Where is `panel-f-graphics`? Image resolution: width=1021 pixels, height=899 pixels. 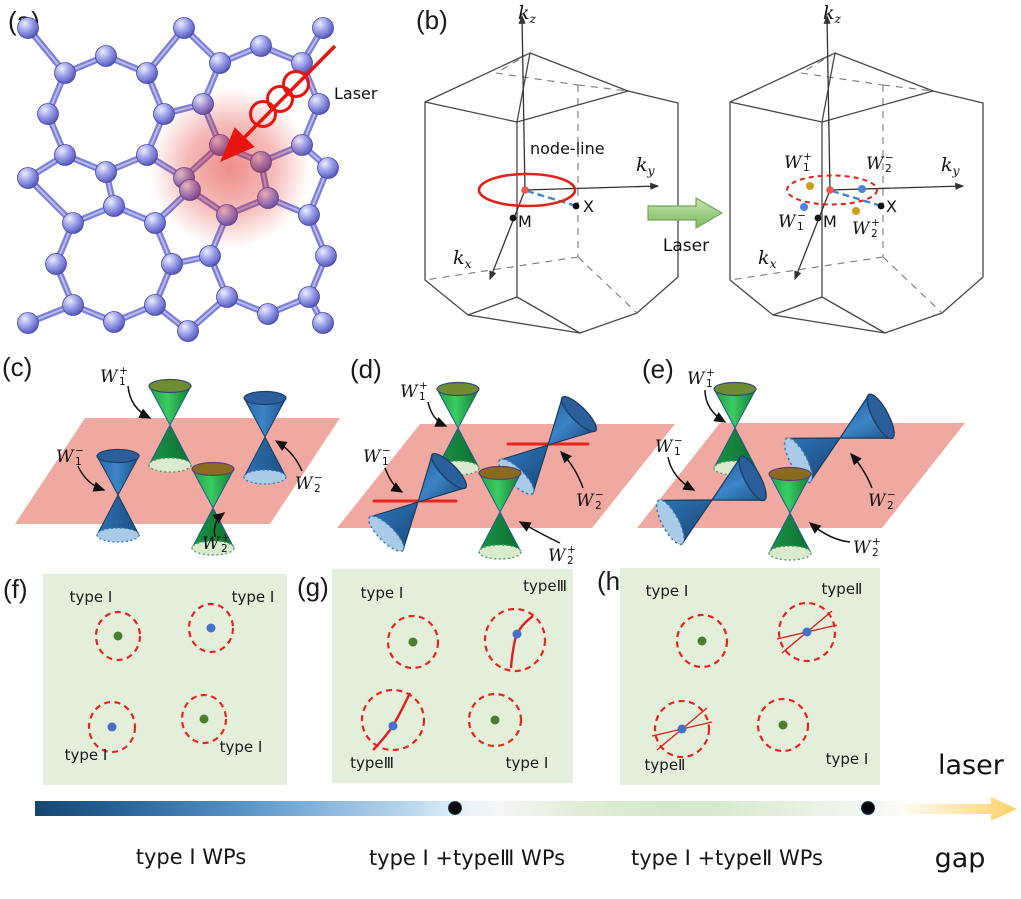
panel-f-graphics is located at coordinates (161, 678).